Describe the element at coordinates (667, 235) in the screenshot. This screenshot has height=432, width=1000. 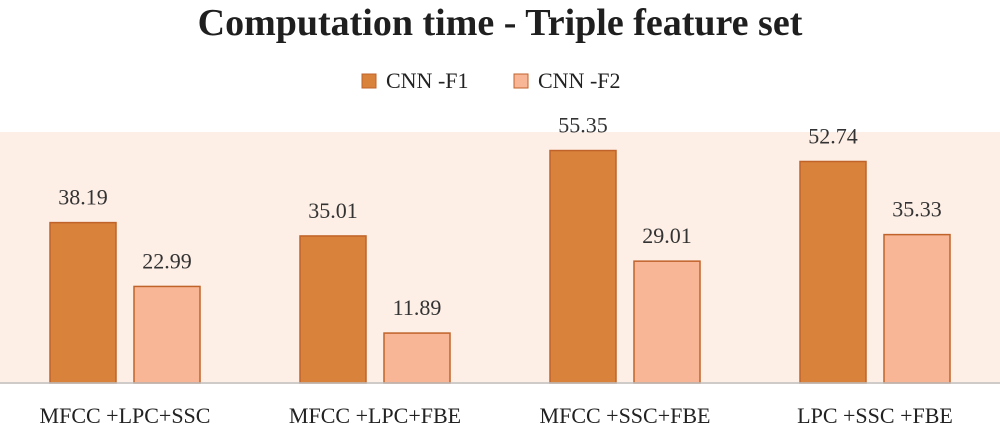
I see `data-label-series2-cat3: 29.01` at that location.